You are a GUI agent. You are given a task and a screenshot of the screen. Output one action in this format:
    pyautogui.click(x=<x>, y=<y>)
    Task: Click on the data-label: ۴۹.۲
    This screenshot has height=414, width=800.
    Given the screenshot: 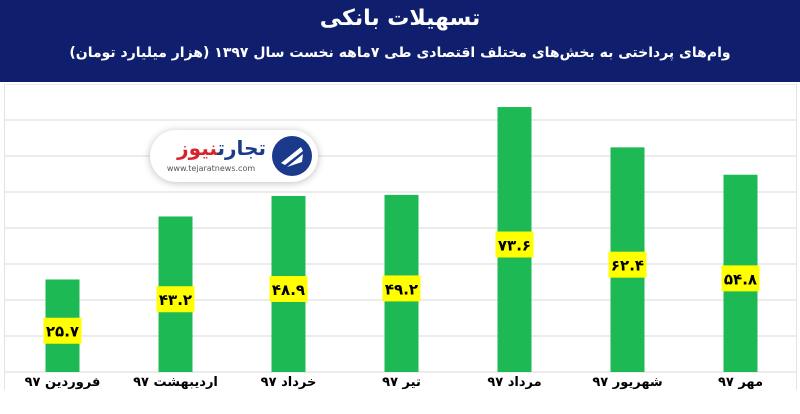 What is the action you would take?
    pyautogui.click(x=401, y=289)
    